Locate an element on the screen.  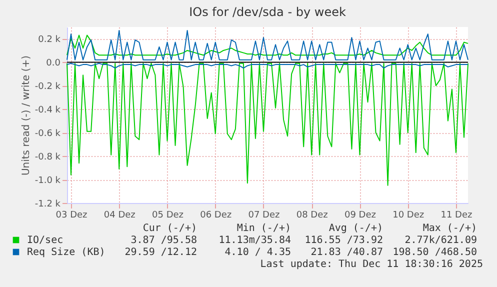
text: Max (-/+) is located at coordinates (449, 228).